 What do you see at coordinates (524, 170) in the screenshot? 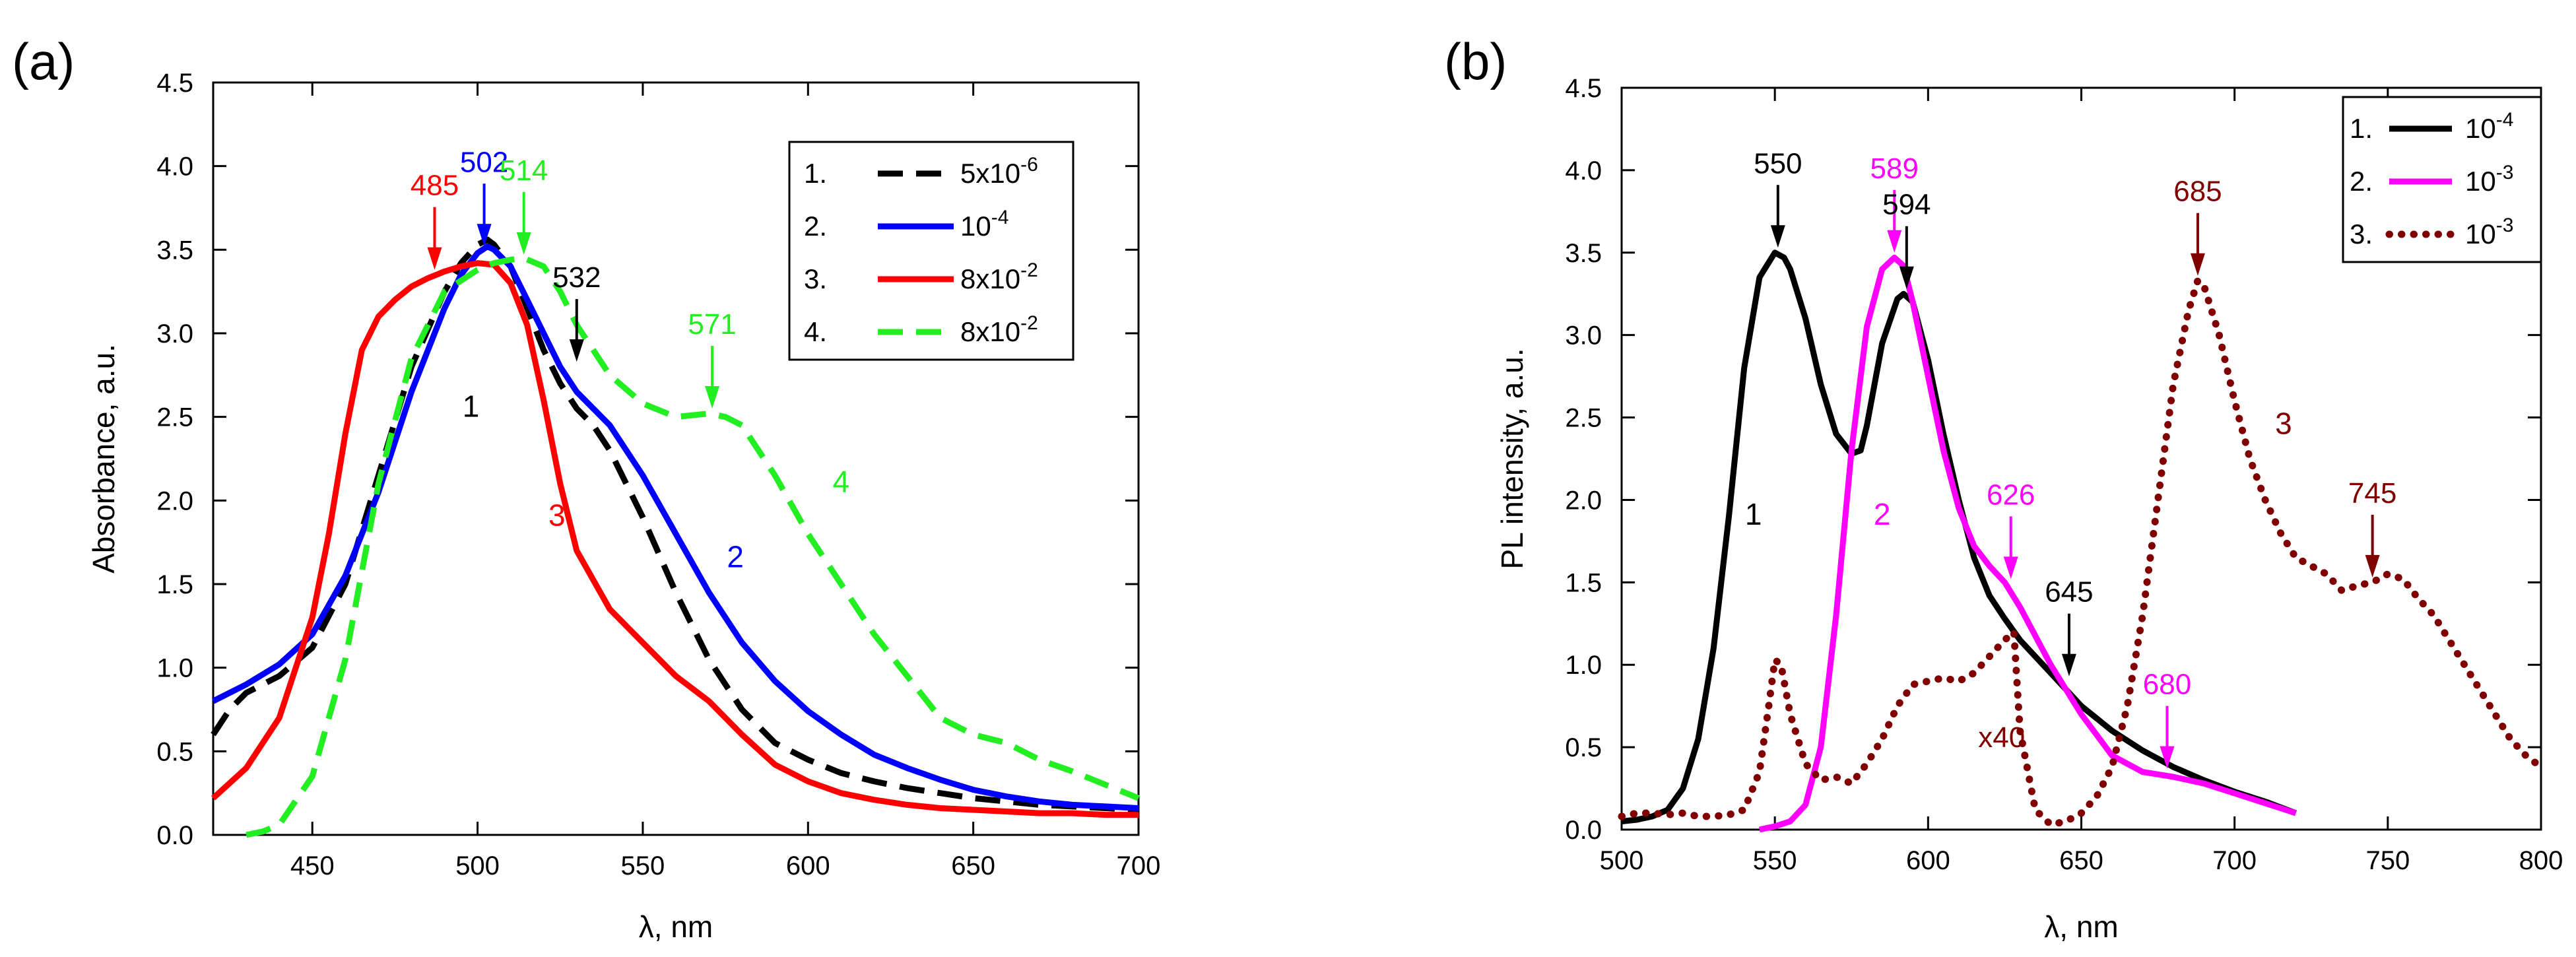
I see `peak-label-514: 514` at bounding box center [524, 170].